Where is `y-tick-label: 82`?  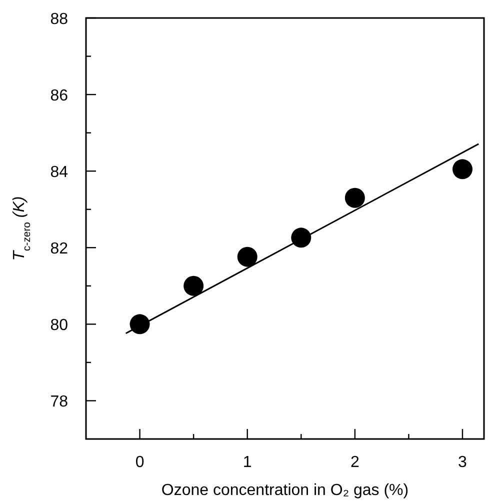
y-tick-label: 82 is located at coordinates (59, 249).